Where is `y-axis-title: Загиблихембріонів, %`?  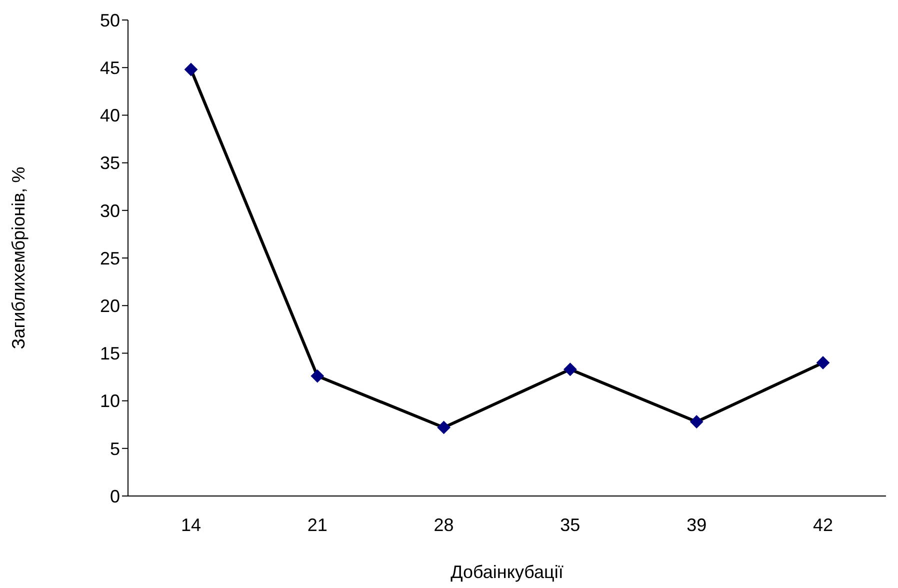
y-axis-title: Загиблихембріонів, % is located at coordinates (18, 258).